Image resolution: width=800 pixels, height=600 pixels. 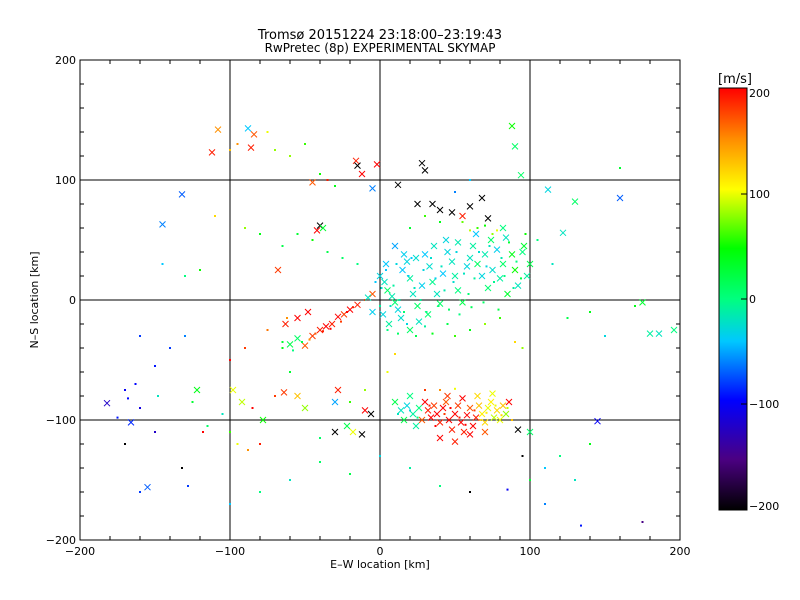 I want to click on y-tick-label: 0, so click(x=72, y=300).